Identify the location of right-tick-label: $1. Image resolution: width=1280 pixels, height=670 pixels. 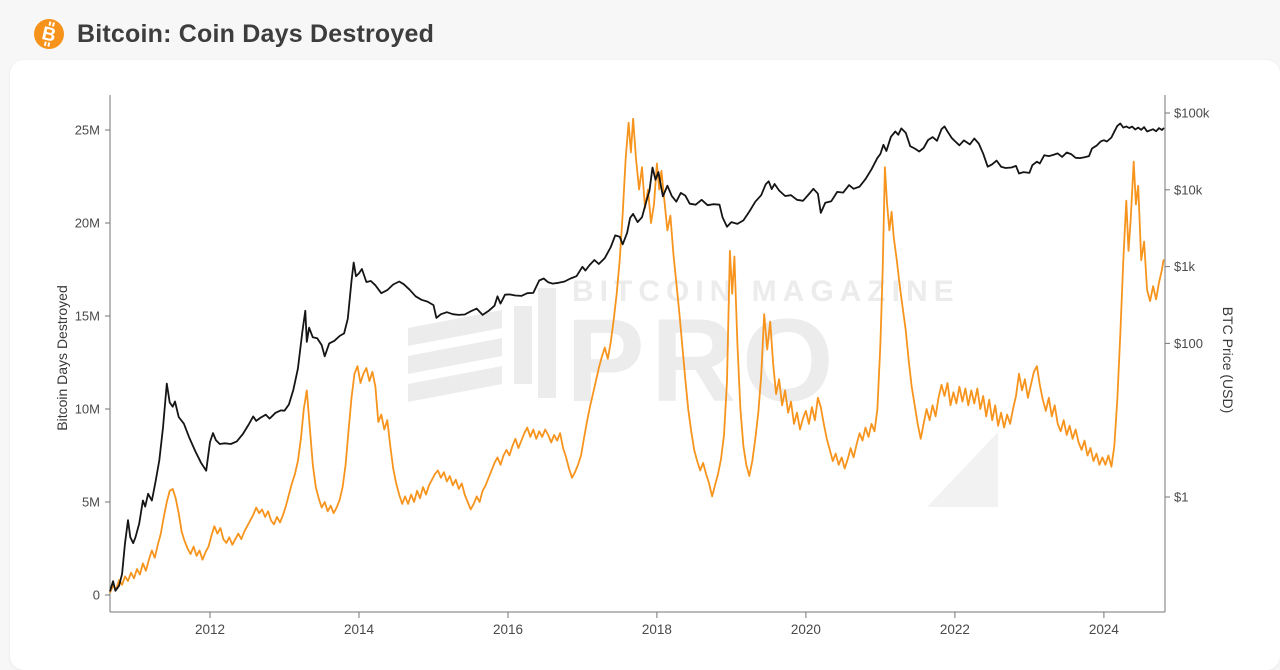
(1181, 497).